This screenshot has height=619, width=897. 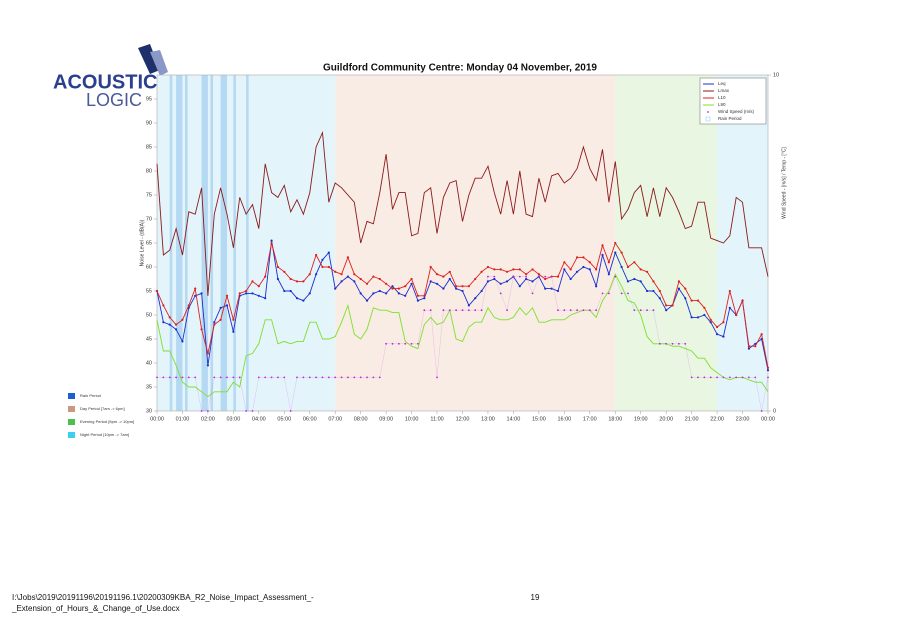 What do you see at coordinates (717, 419) in the screenshot?
I see `x-tick-label: 22:00` at bounding box center [717, 419].